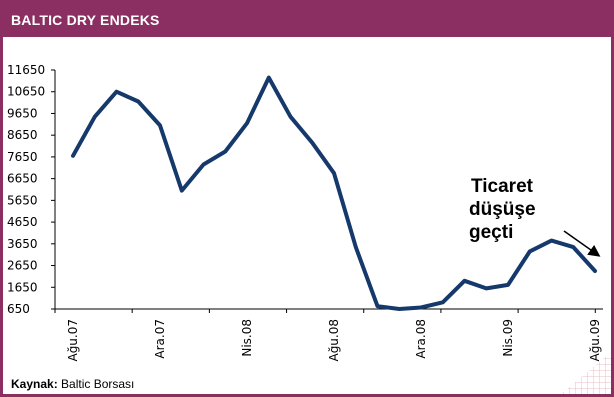 This screenshot has height=397, width=614. Describe the element at coordinates (22, 135) in the screenshot. I see `y-tick-label: 8650` at that location.